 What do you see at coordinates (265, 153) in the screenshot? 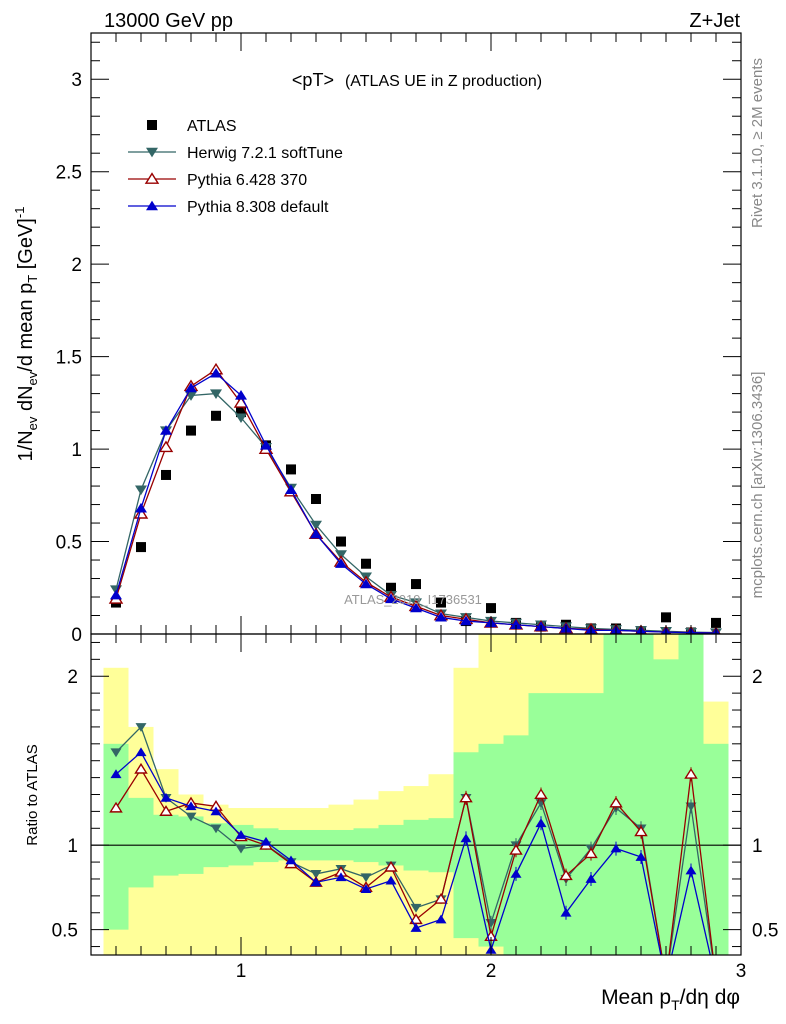
I see `legend-label-herwig-7-2-1-softtune: Herwig 7.2.1 softTune` at bounding box center [265, 153].